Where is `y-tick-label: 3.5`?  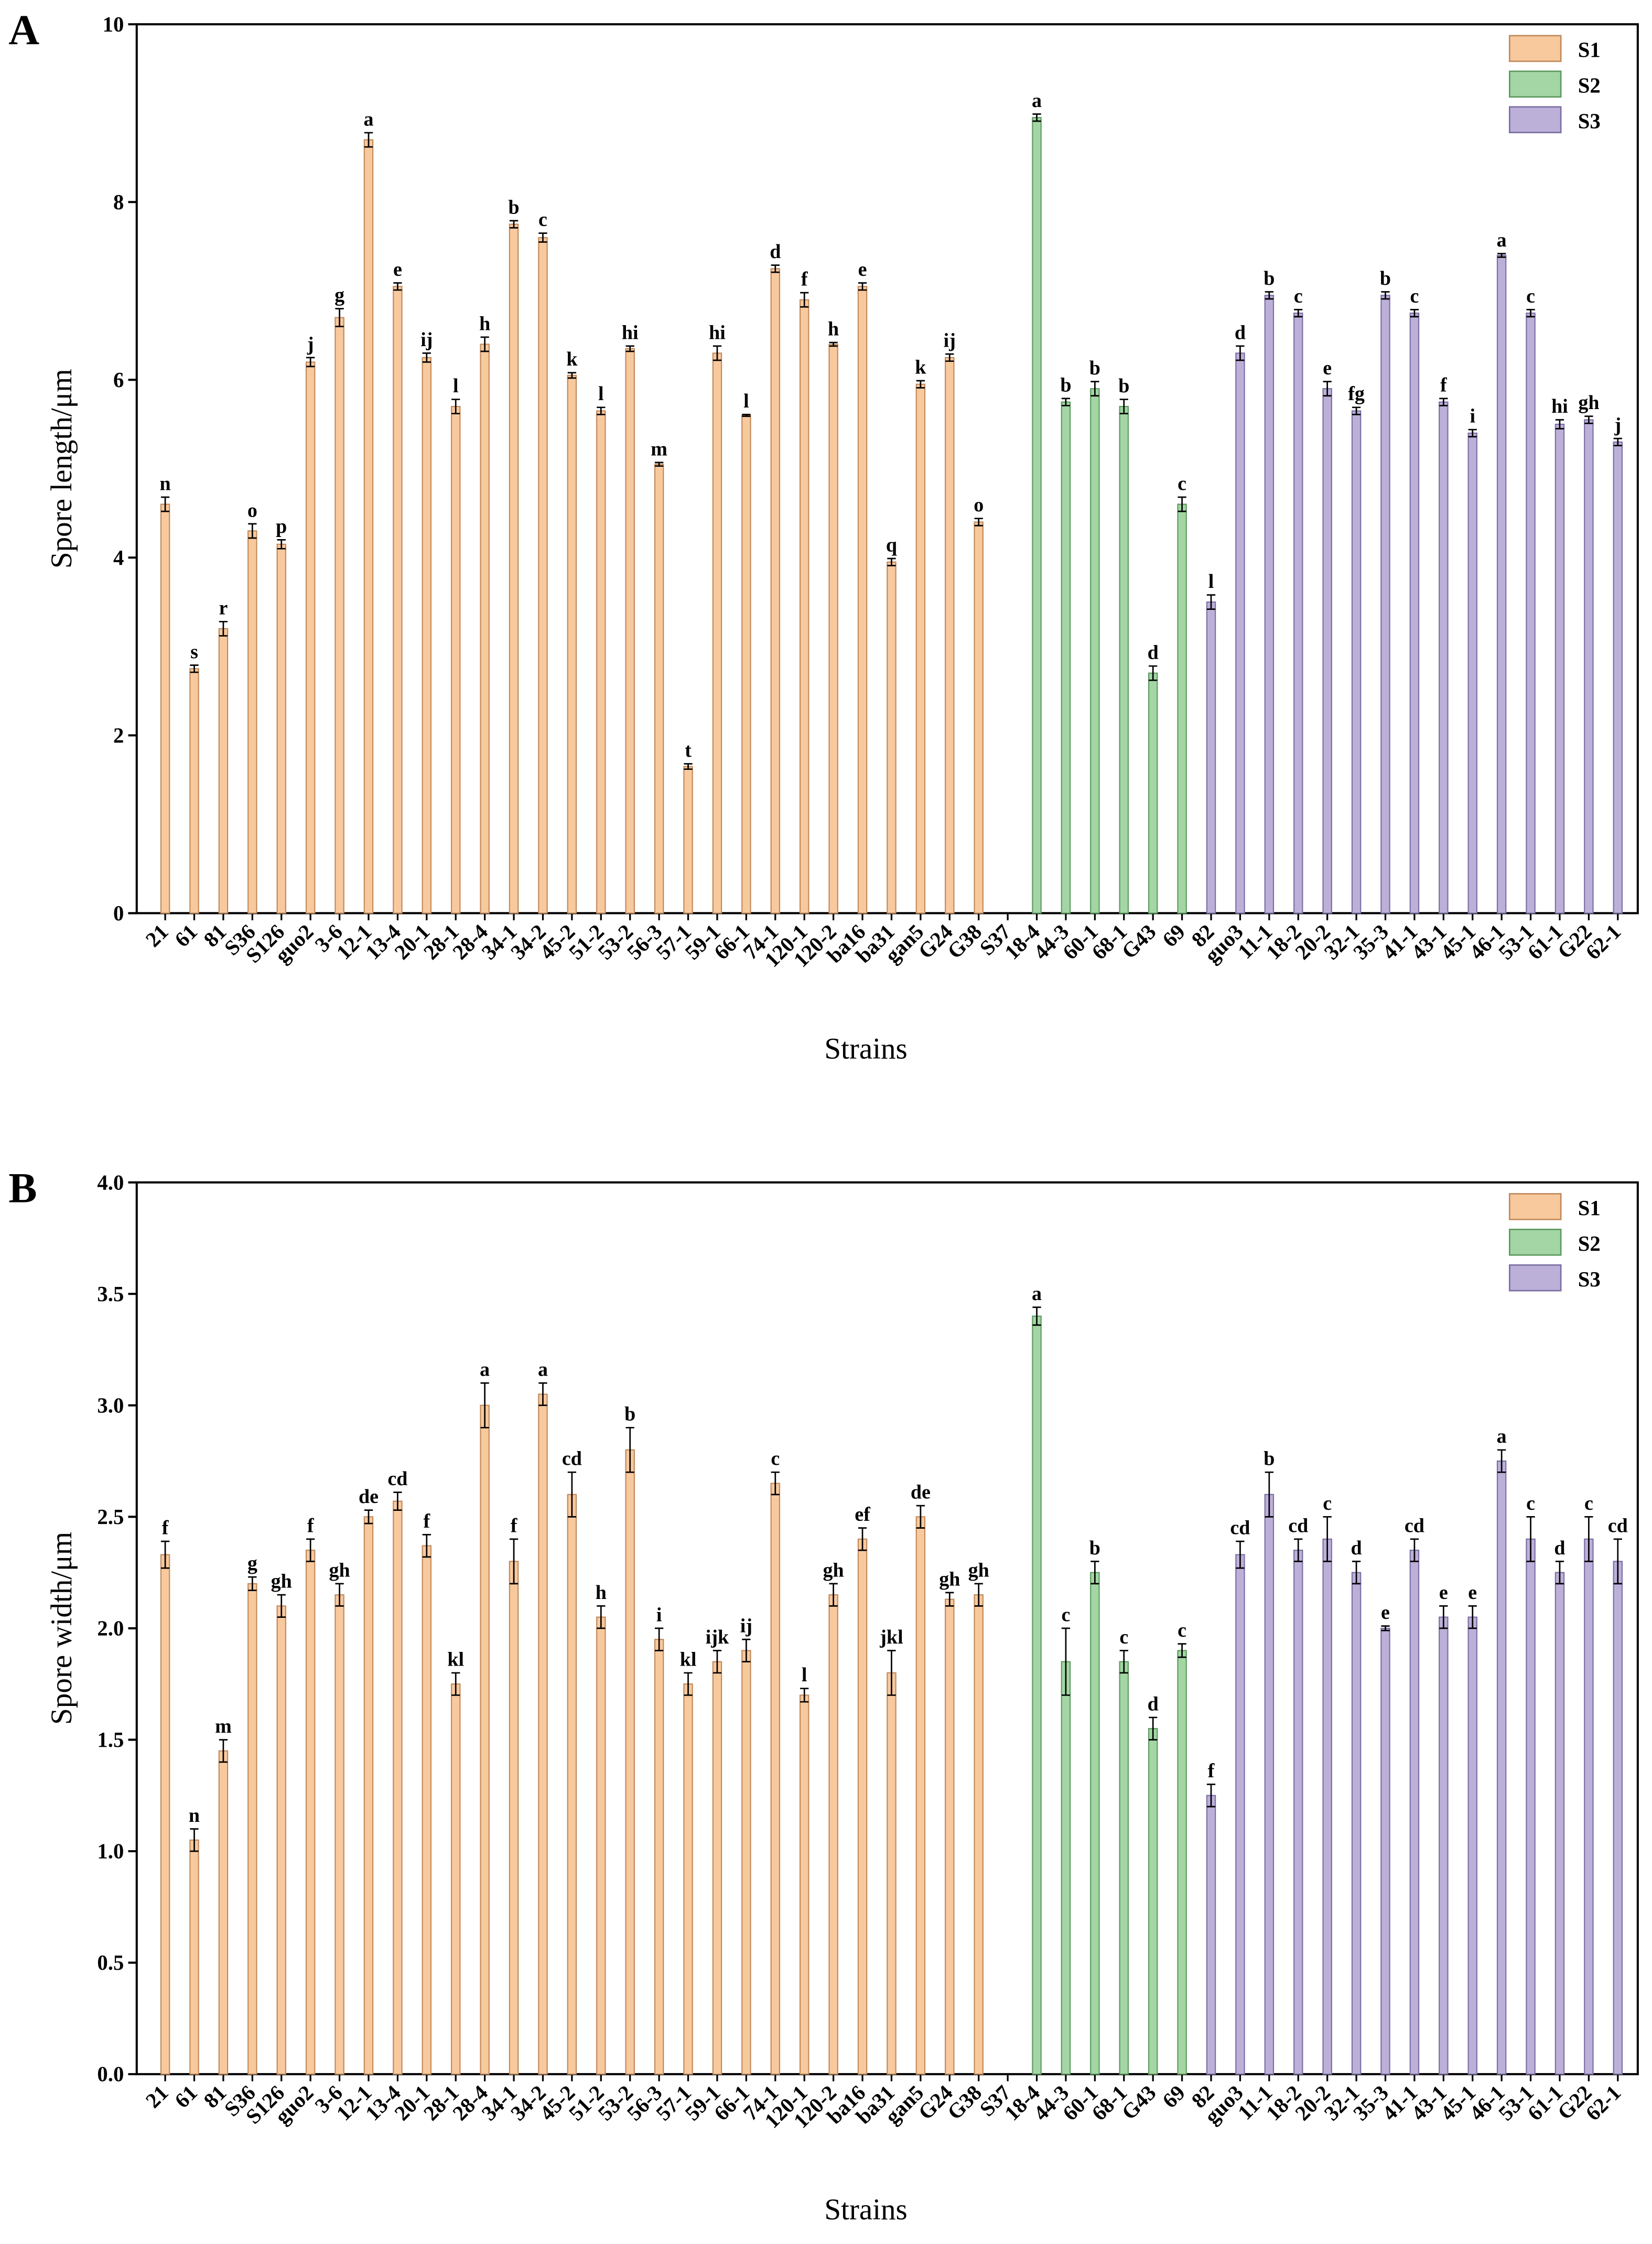 y-tick-label: 3.5 is located at coordinates (111, 1294).